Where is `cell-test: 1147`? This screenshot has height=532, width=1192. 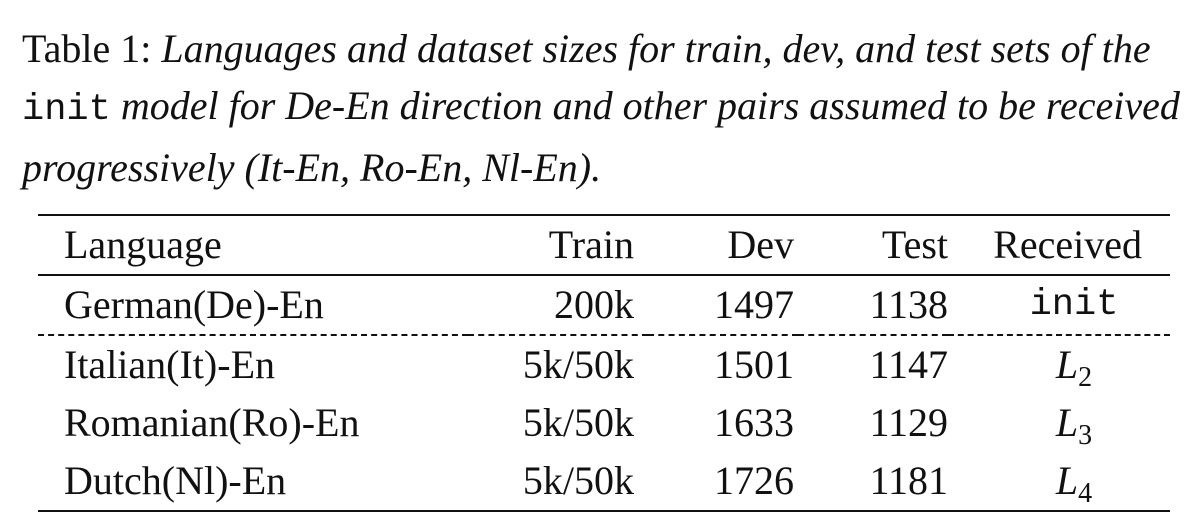 cell-test: 1147 is located at coordinates (908, 364).